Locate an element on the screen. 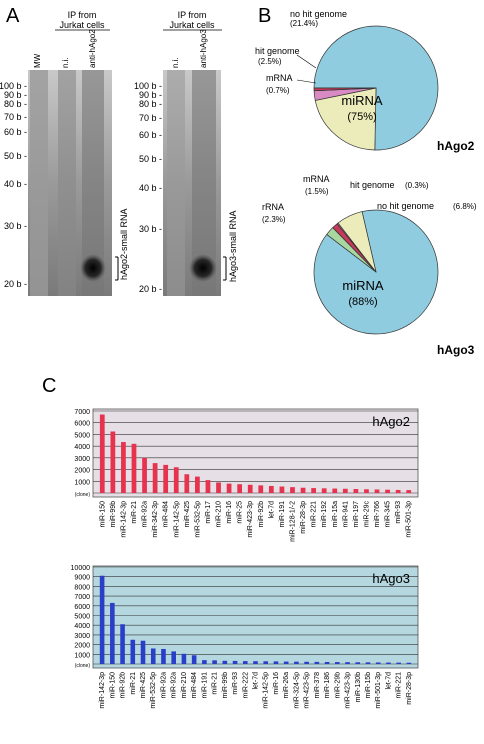 This screenshot has width=484, height=744. y-tick-label: 9000 is located at coordinates (82, 578).